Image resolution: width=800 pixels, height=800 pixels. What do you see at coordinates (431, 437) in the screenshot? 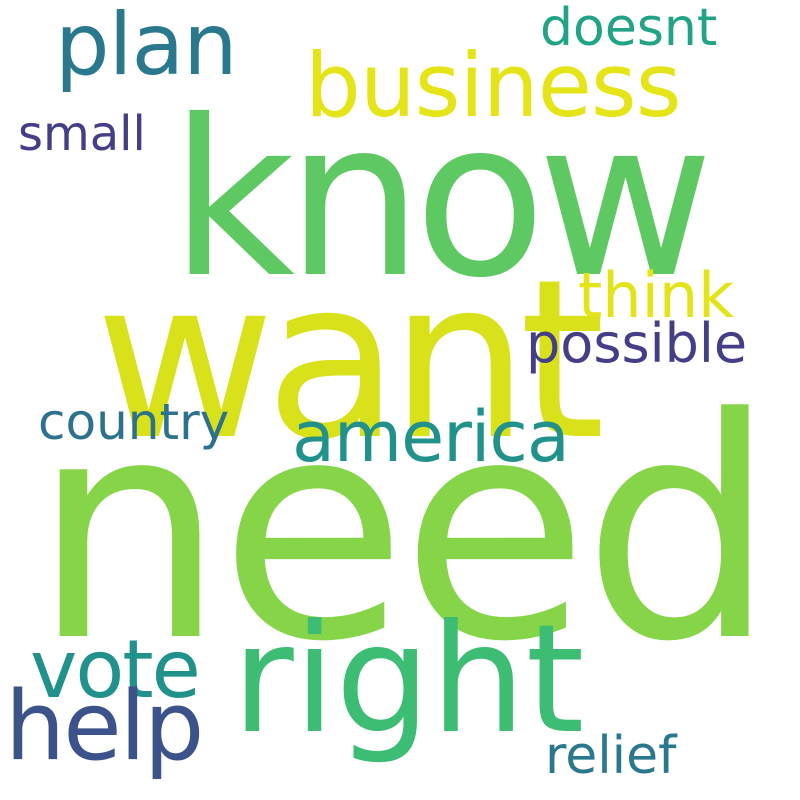
I see `word-america: america` at bounding box center [431, 437].